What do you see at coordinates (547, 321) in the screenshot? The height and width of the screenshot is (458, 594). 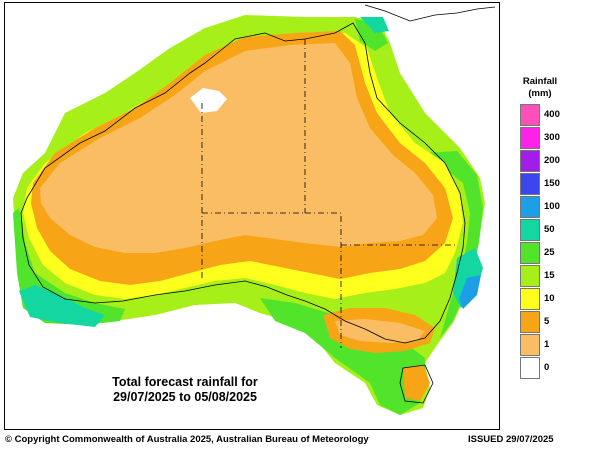 I see `legend-label-5: 5` at bounding box center [547, 321].